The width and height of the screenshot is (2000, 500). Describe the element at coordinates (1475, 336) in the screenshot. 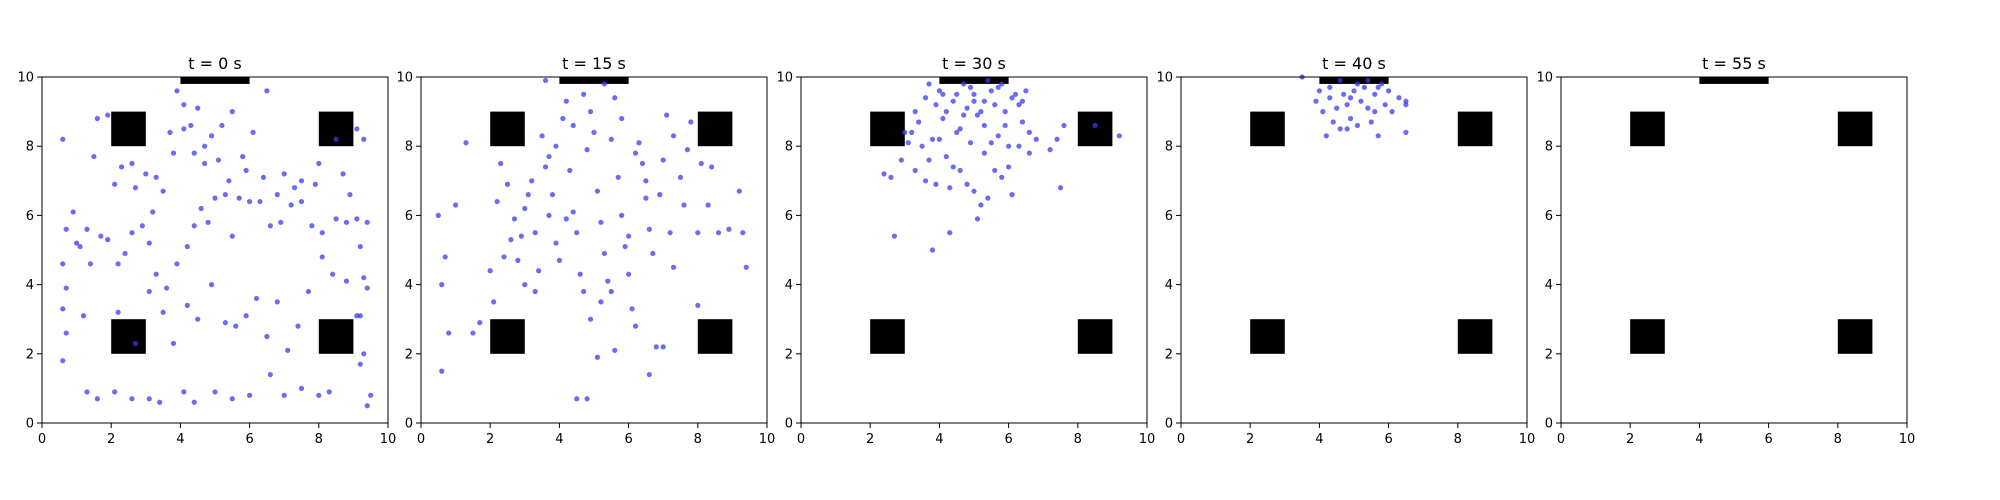

I see `obstacle-block-bottom-right` at that location.